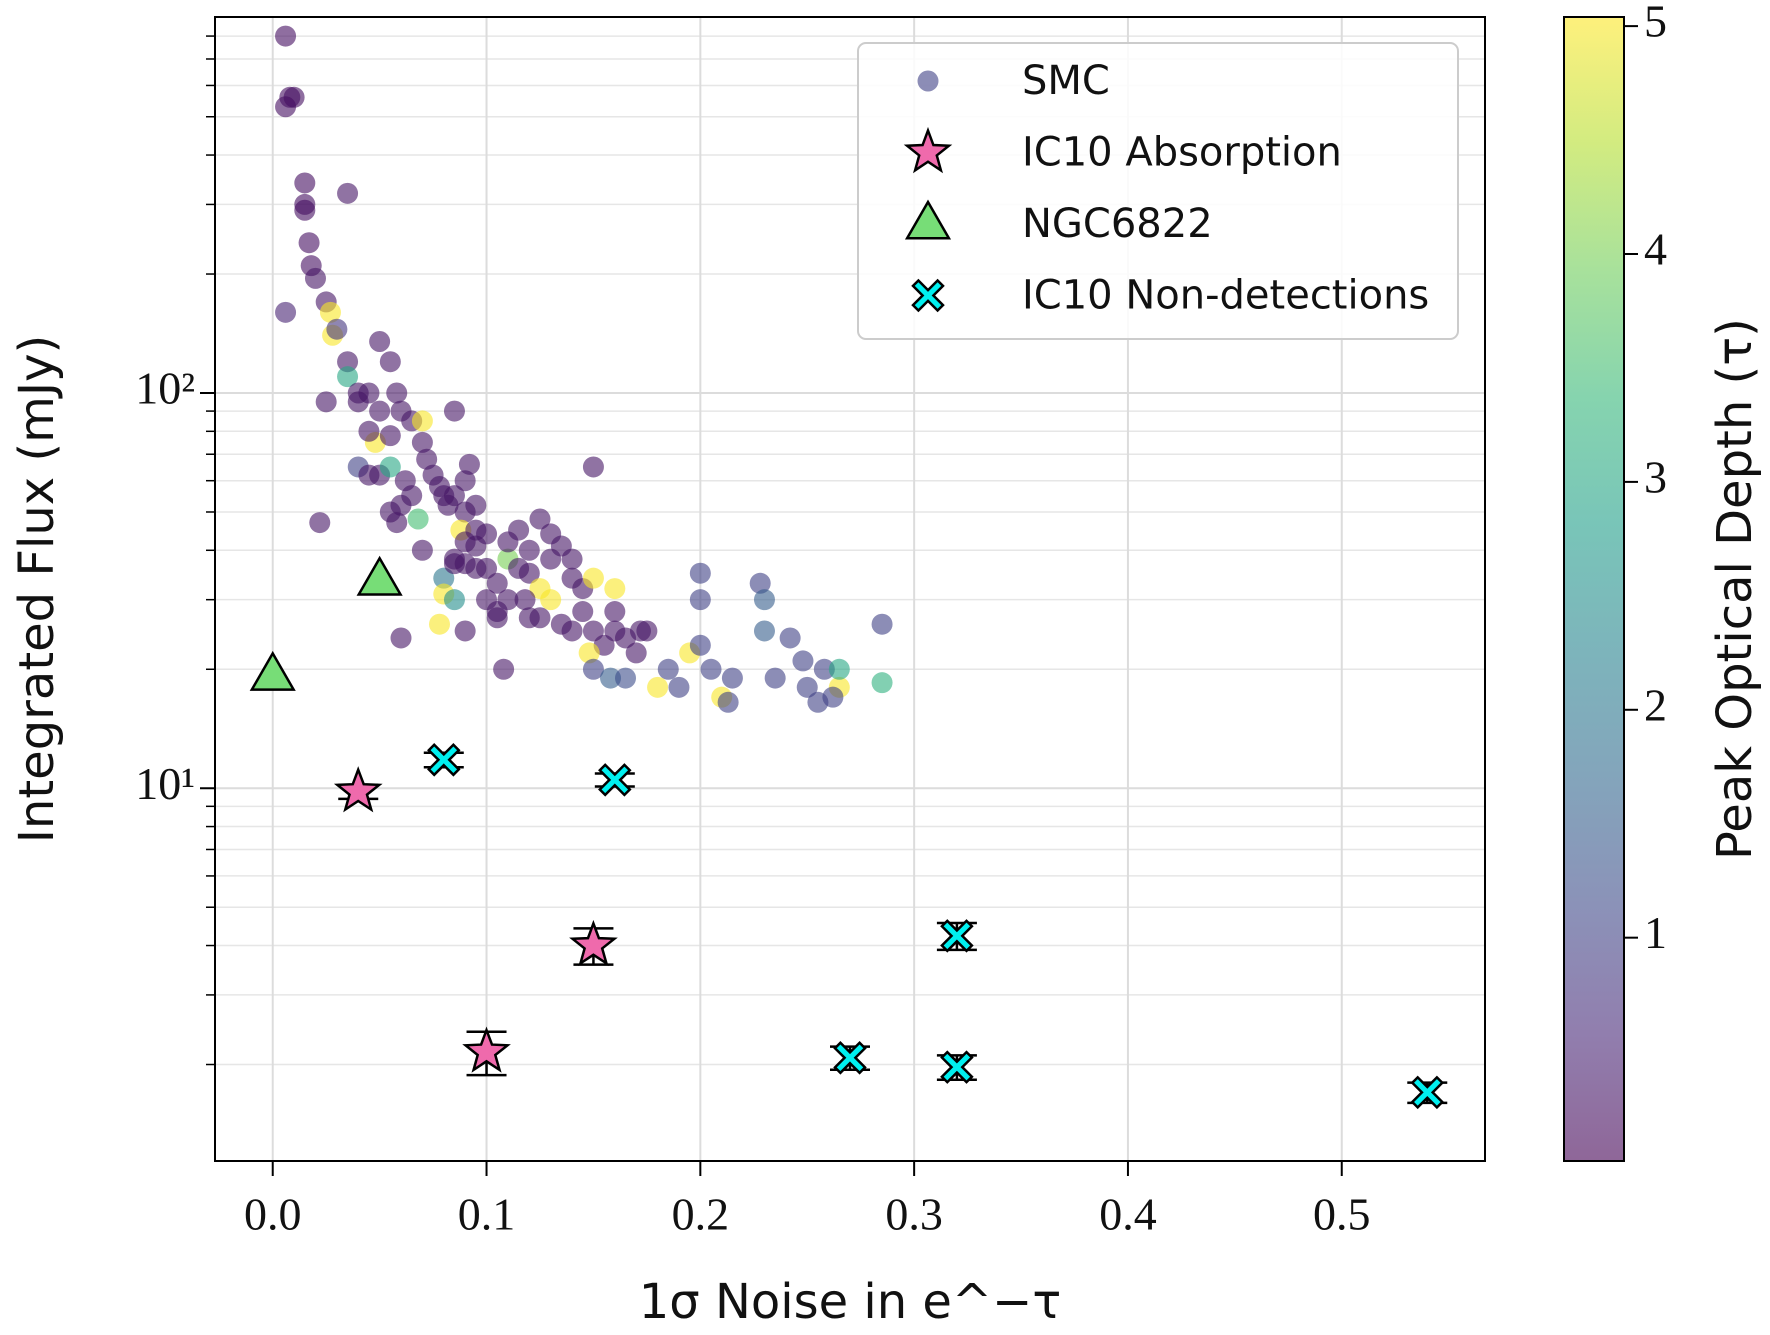  I want to click on colorbar-tick-label: 1, so click(1655, 932).